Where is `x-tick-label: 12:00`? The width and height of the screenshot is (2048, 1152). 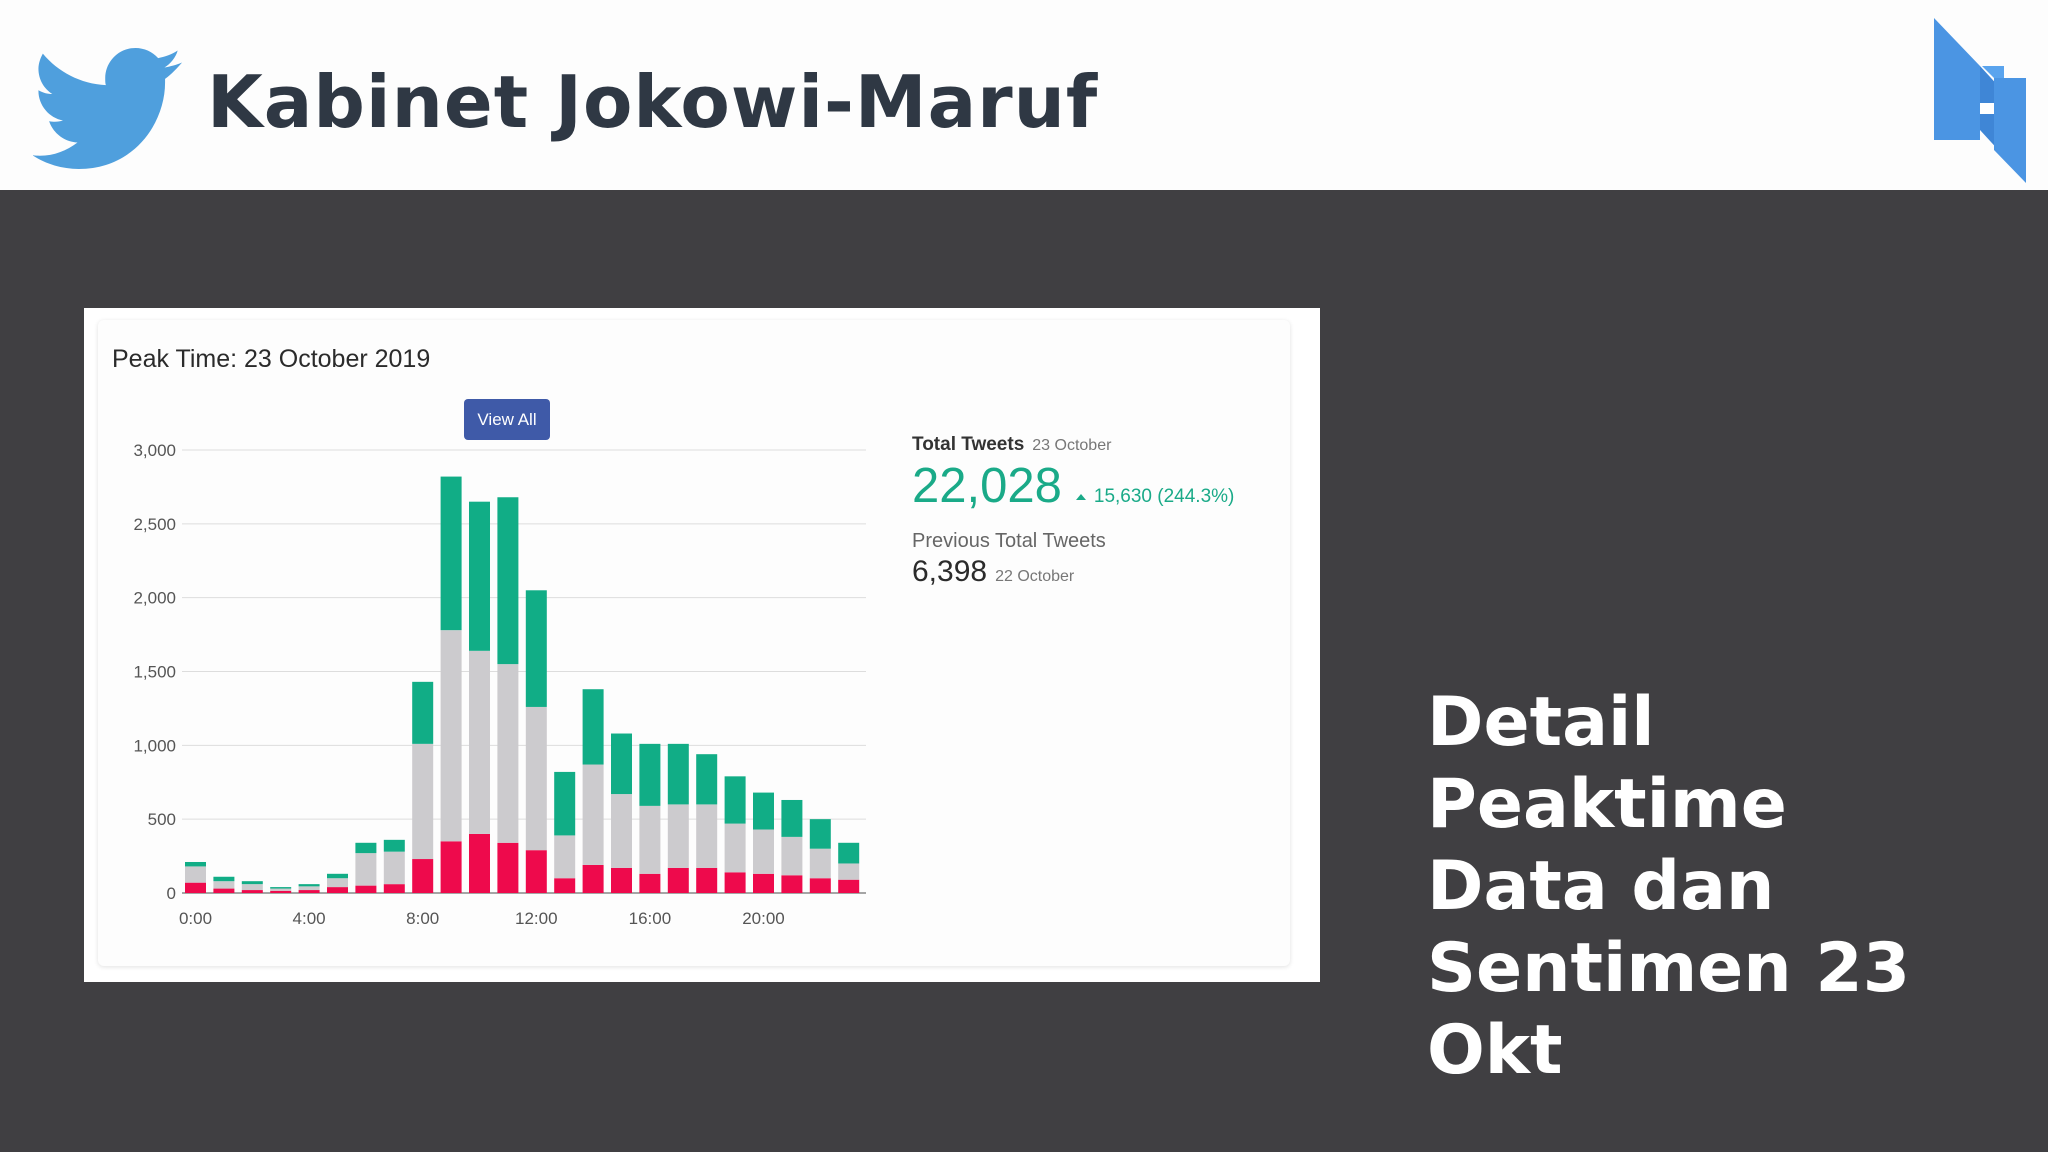
x-tick-label: 12:00 is located at coordinates (536, 918).